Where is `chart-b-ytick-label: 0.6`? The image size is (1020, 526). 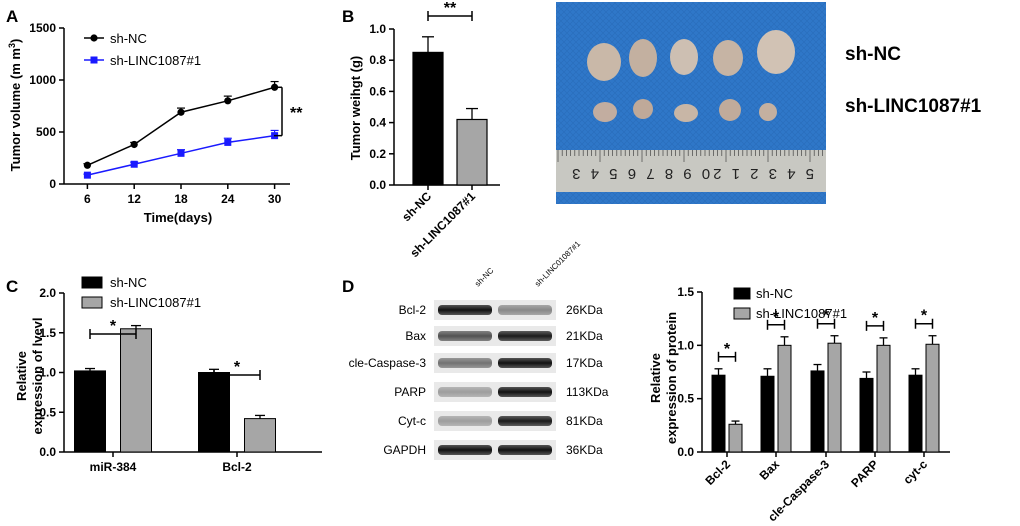
chart-b-ytick-label: 0.6 is located at coordinates (377, 91).